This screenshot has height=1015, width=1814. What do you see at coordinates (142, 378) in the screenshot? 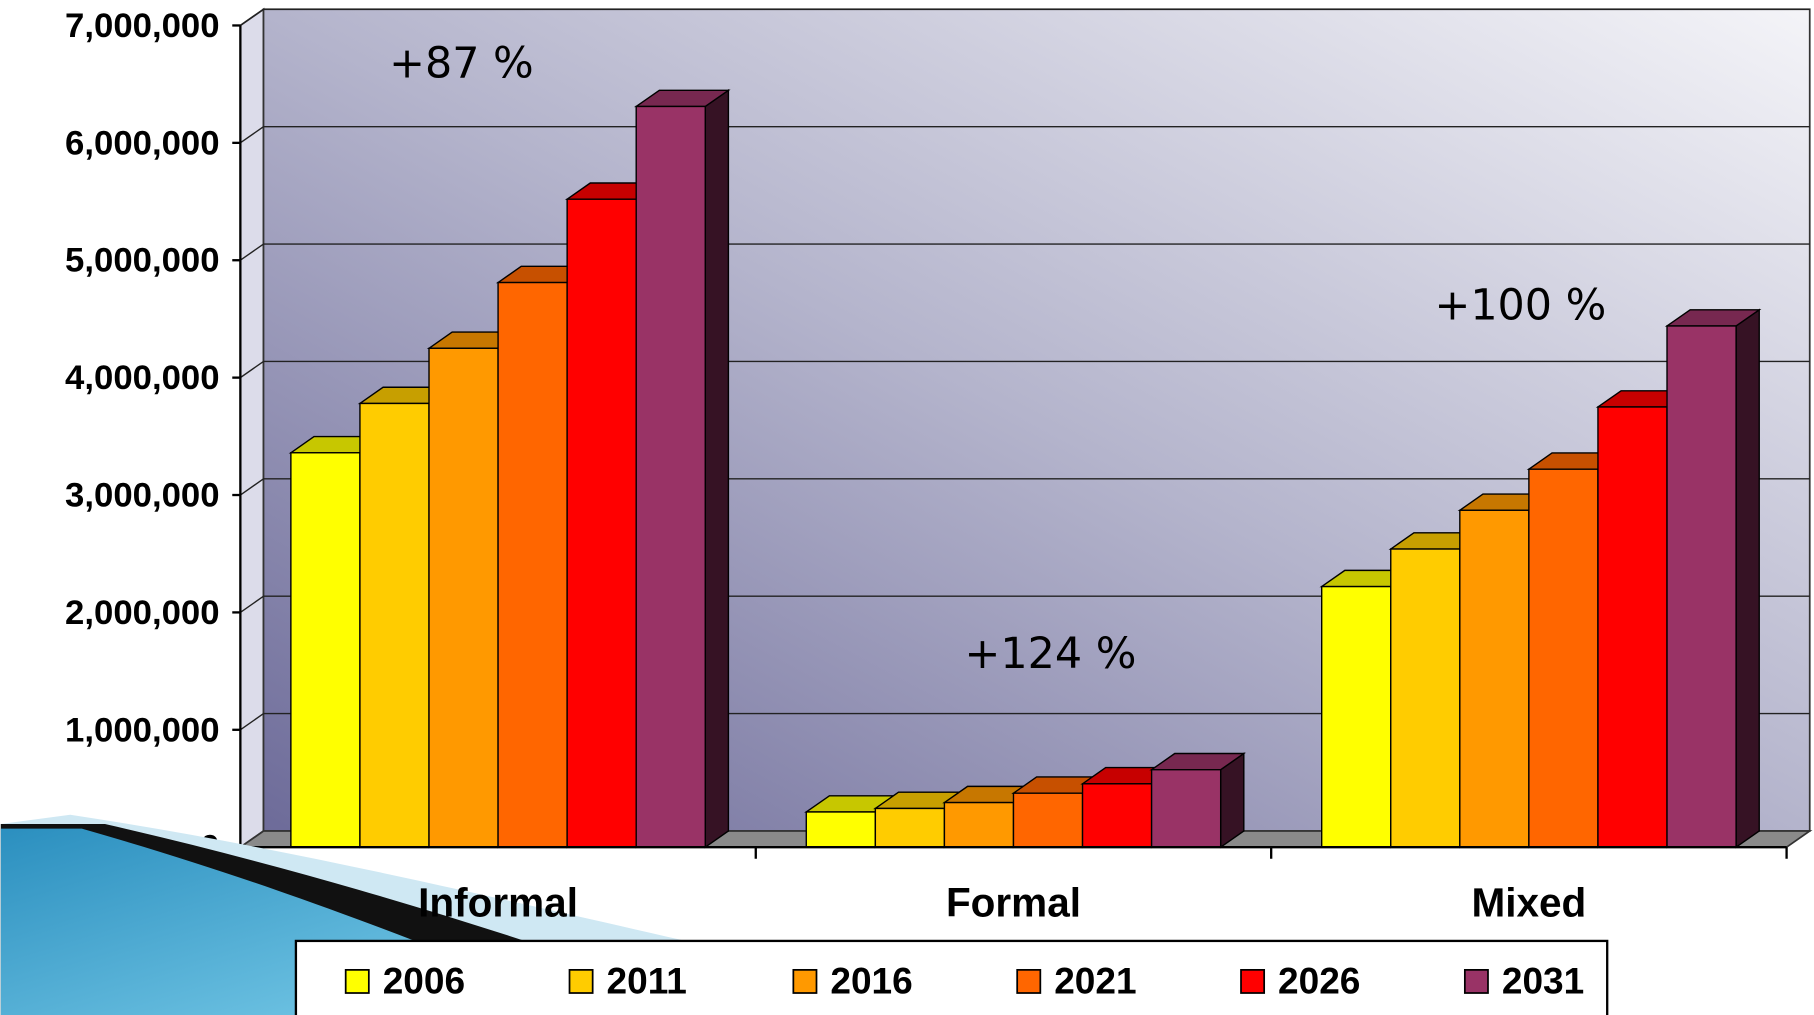
I see `y-tick-label: 4,000,000` at bounding box center [142, 378].